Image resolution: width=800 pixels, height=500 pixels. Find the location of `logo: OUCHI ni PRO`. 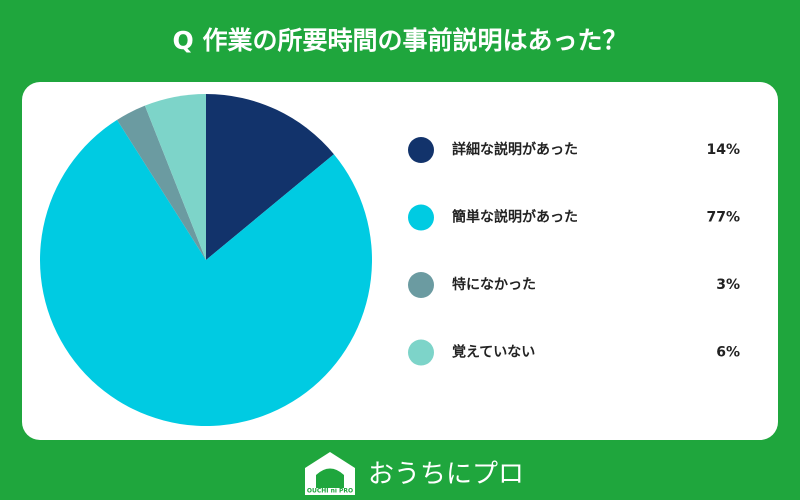

logo: OUCHI ni PRO is located at coordinates (330, 473).